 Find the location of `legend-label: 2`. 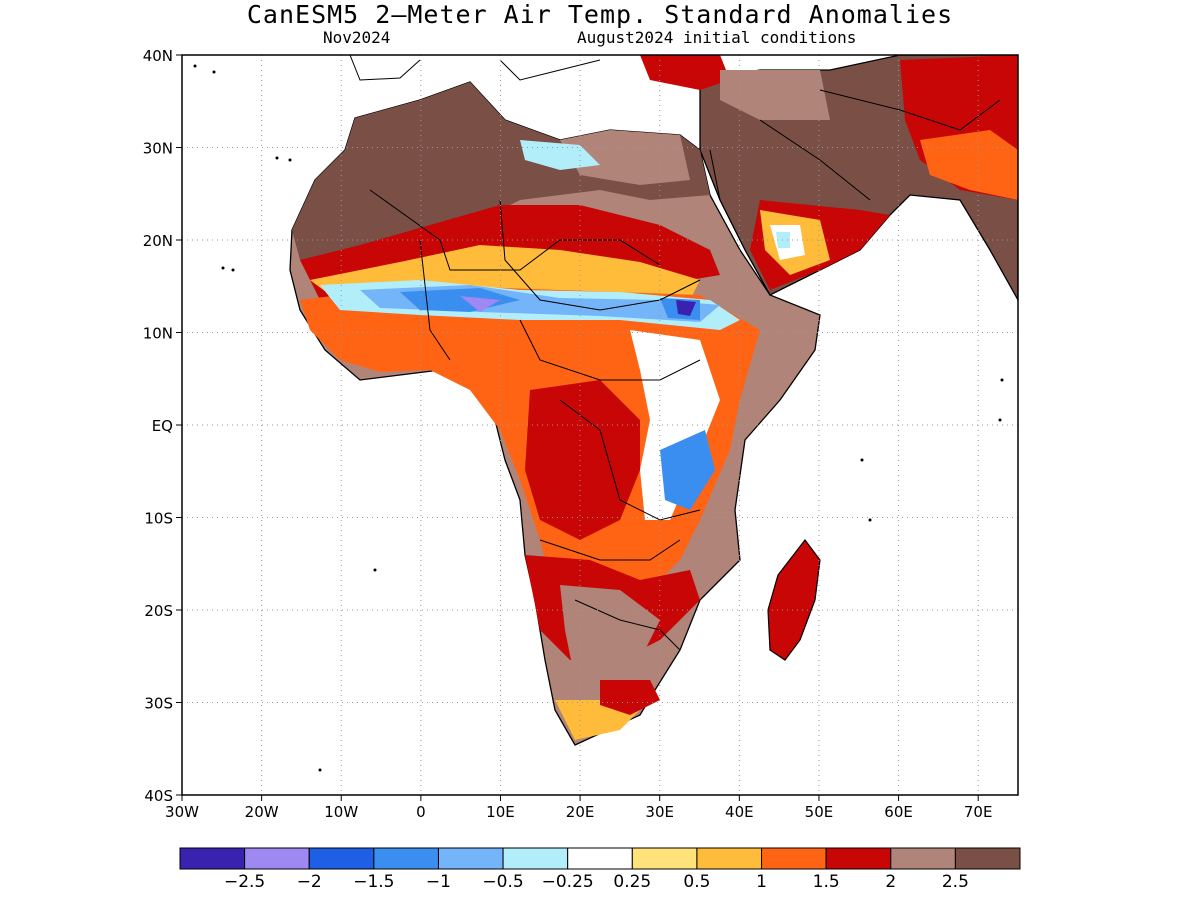

legend-label: 2 is located at coordinates (890, 882).